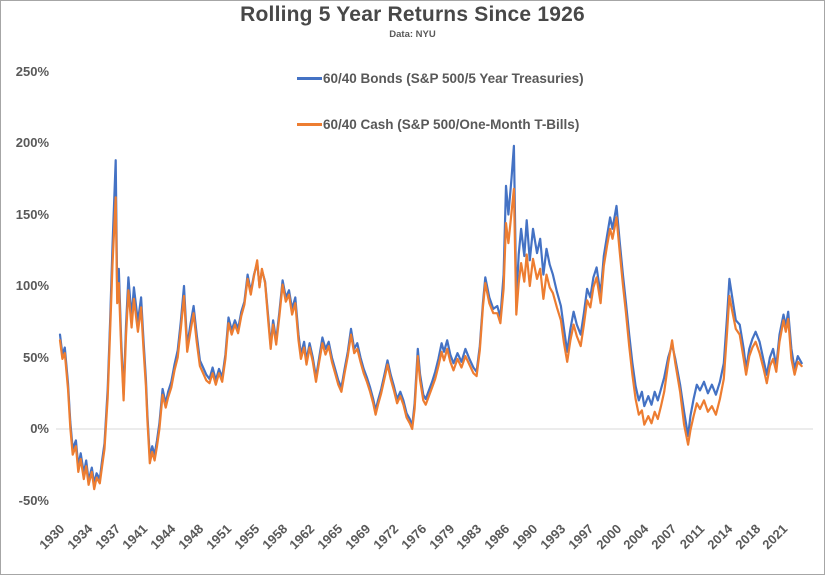 This screenshot has height=575, width=825. I want to click on y-tick-label: 50%, so click(35, 357).